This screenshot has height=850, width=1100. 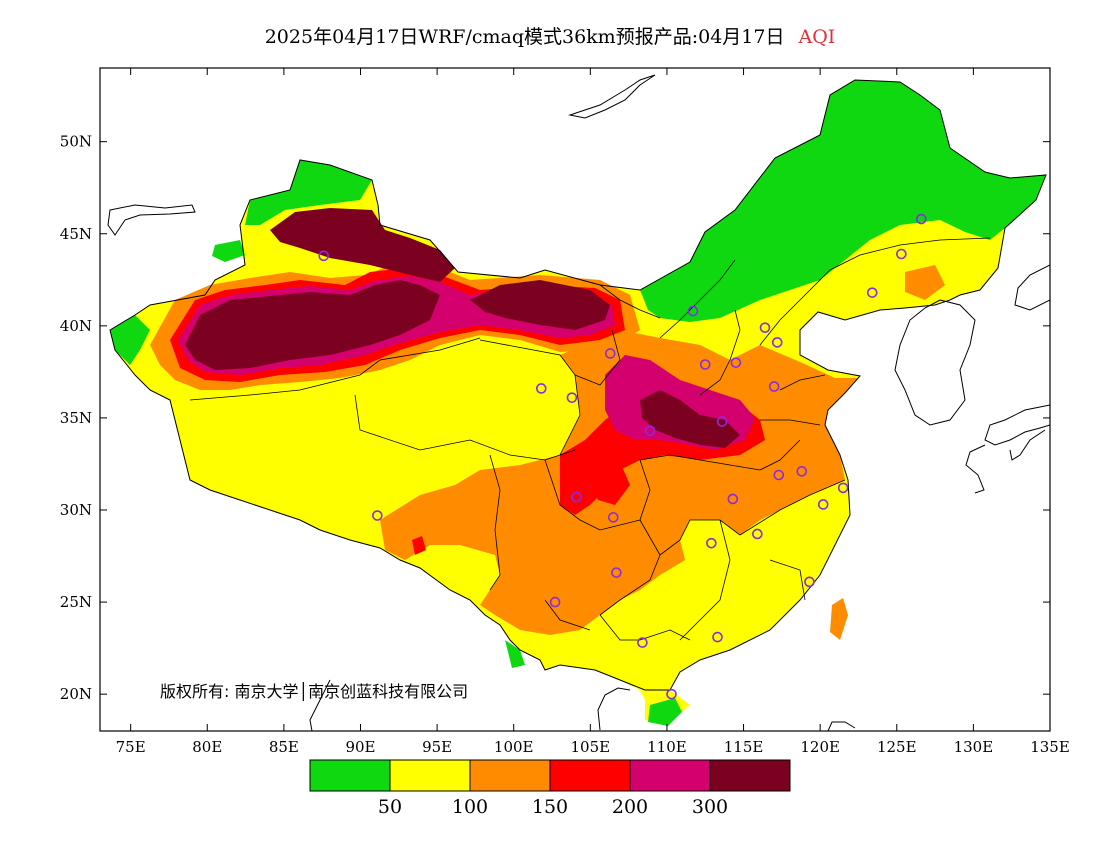 I want to click on lon-tick-label: 100E, so click(x=514, y=747).